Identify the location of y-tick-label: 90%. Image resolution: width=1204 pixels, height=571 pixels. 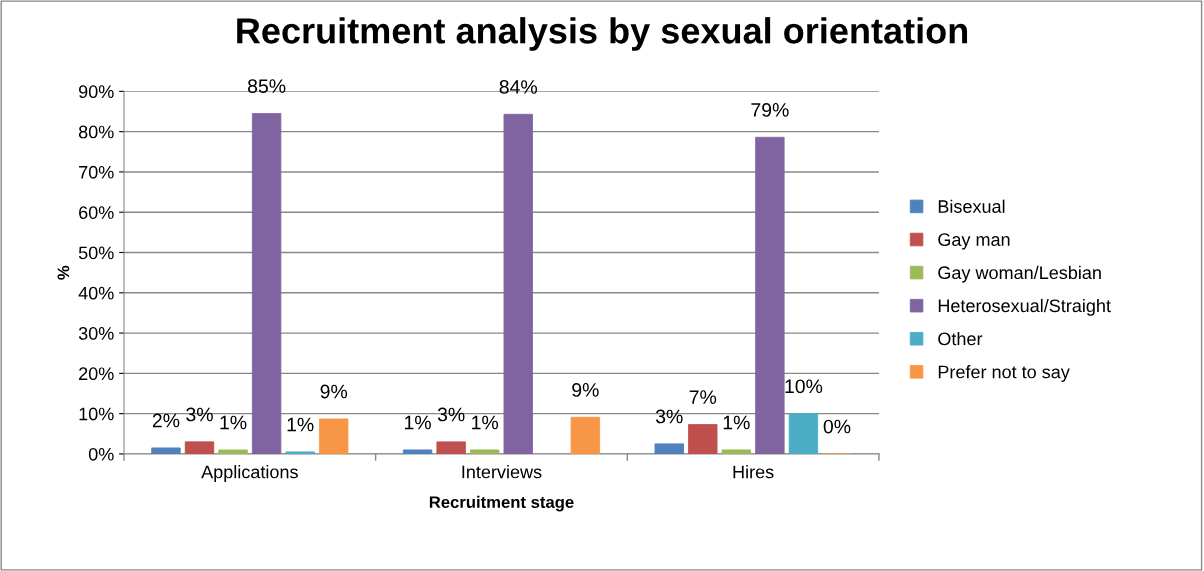
(96, 92).